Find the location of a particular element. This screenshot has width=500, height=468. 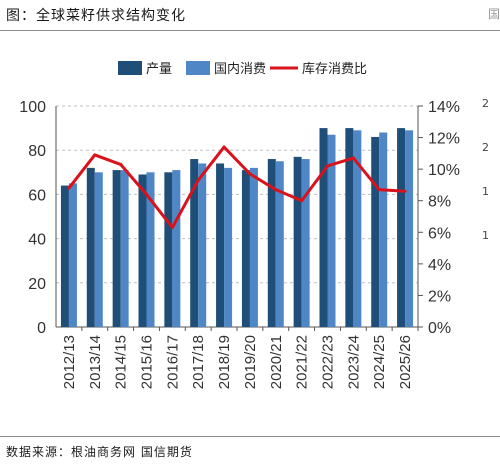

x-tick-label: 2025/26 is located at coordinates (405, 362).